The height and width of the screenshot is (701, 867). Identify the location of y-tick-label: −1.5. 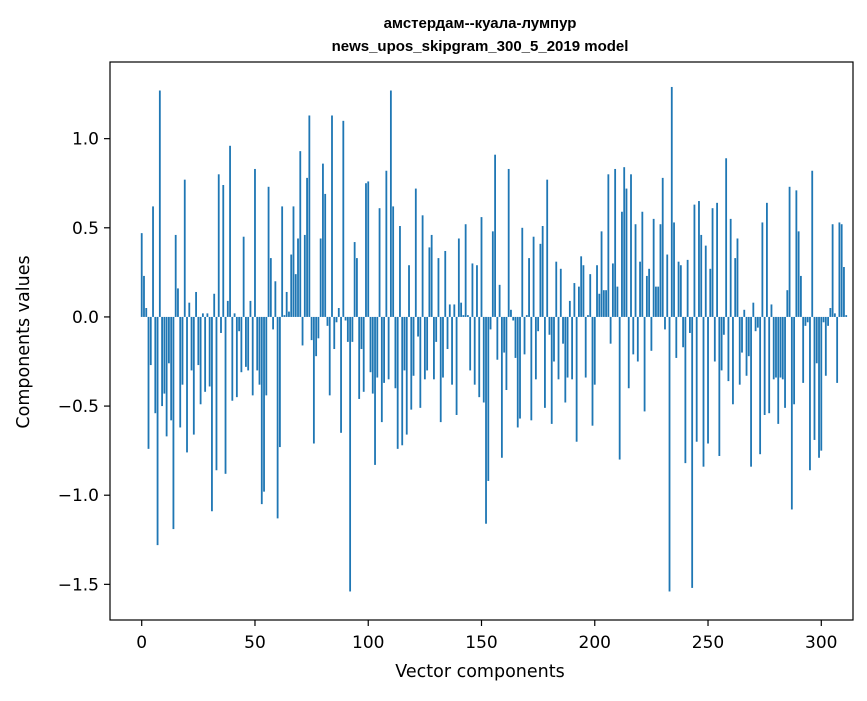
(78, 585).